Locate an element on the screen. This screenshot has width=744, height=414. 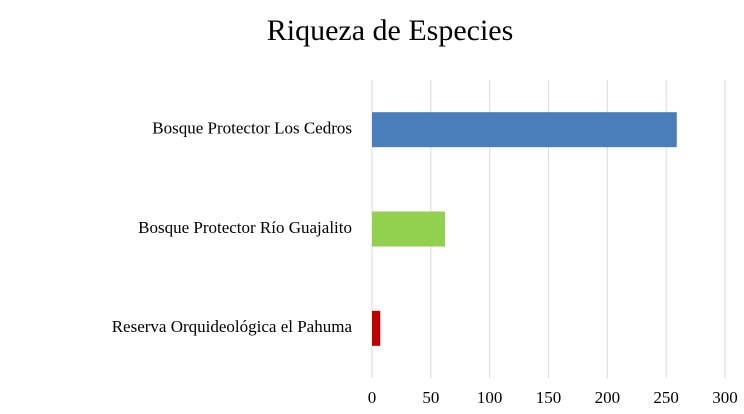
x-tick-label: 50 is located at coordinates (430, 397).